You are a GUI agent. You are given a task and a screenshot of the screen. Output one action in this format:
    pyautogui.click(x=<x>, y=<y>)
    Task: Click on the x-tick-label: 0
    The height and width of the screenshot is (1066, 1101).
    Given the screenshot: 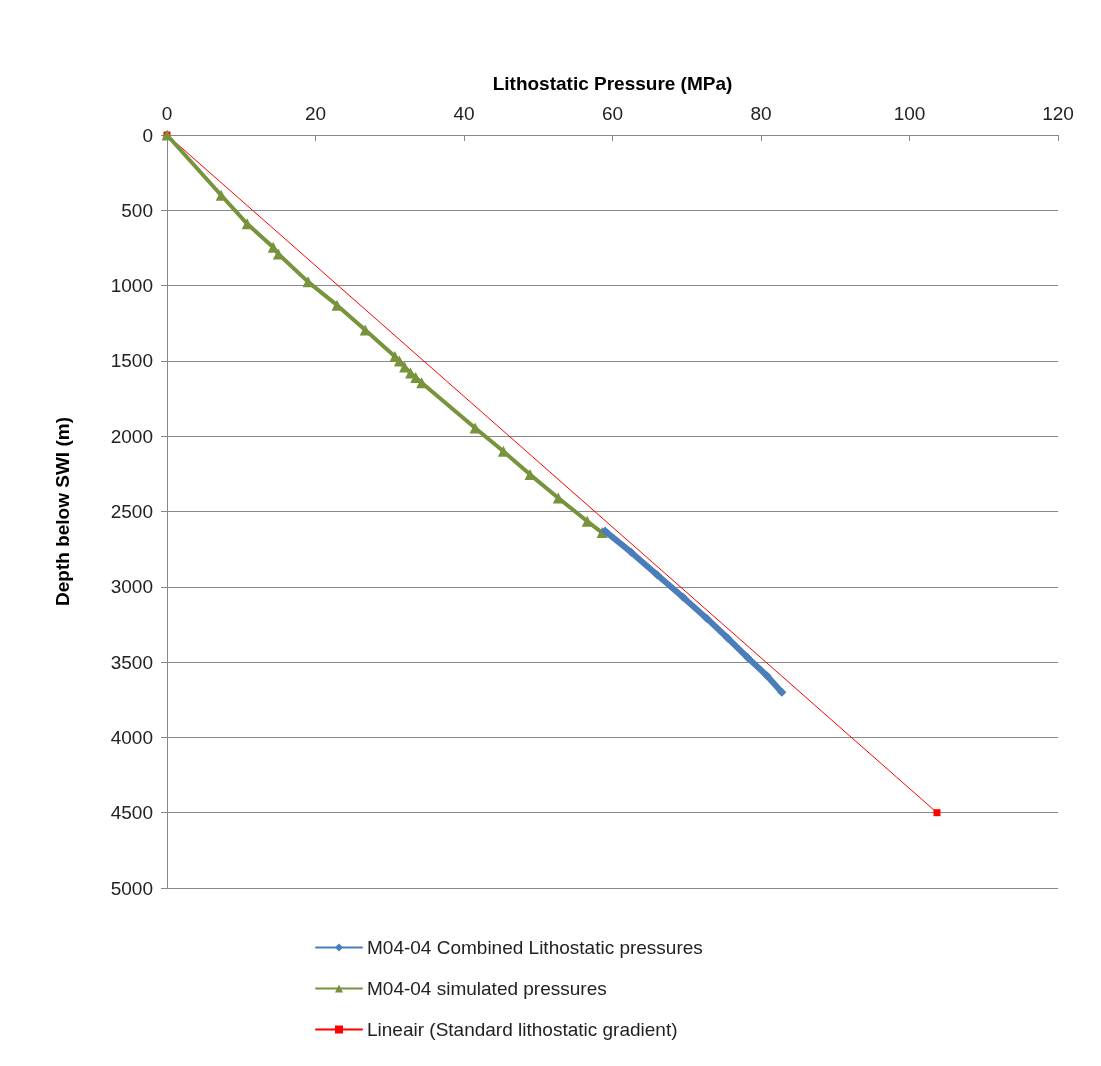 What is the action you would take?
    pyautogui.click(x=167, y=113)
    